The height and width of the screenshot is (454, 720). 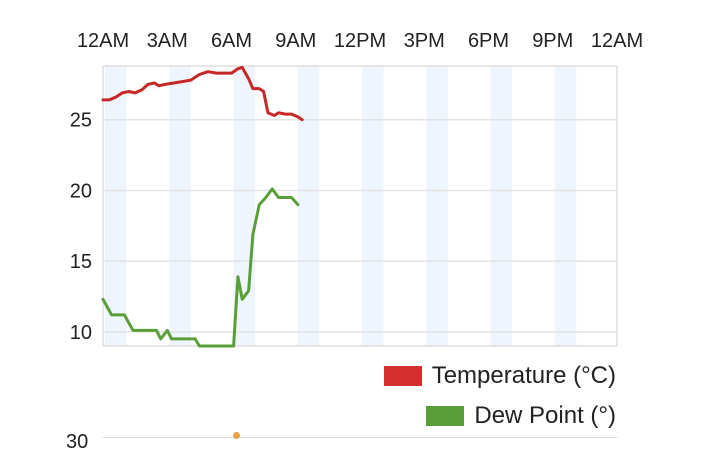 What do you see at coordinates (552, 41) in the screenshot?
I see `x-tick-label: 9PM` at bounding box center [552, 41].